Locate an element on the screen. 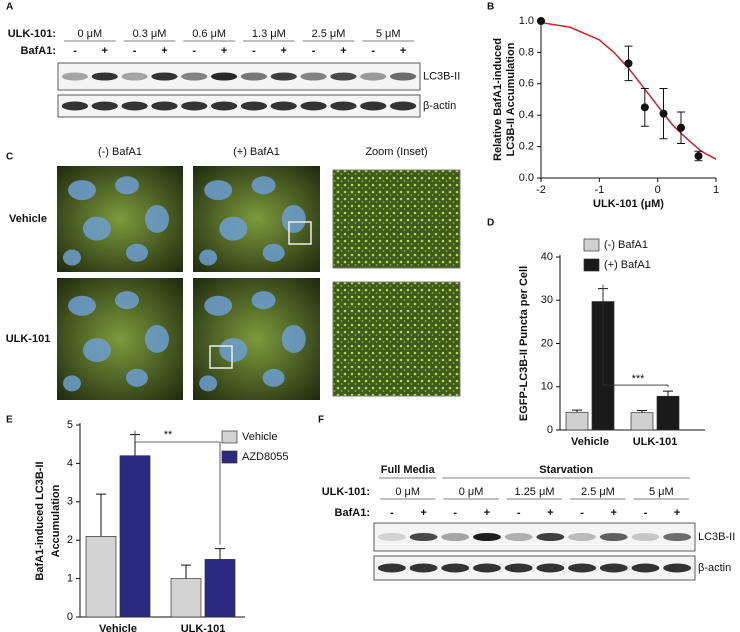 This screenshot has width=740, height=632. row-label: ULK-101 is located at coordinates (28, 339).